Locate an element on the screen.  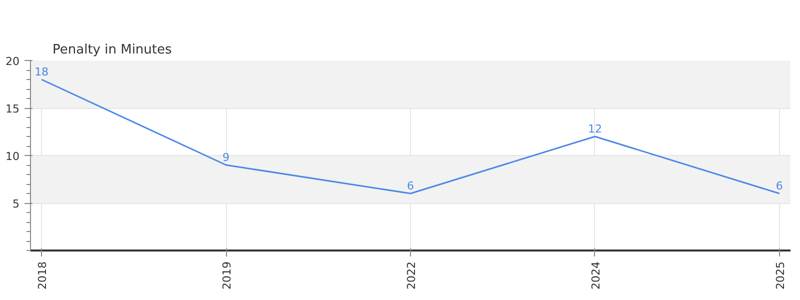
x-tick-label: 2018 is located at coordinates (43, 275).